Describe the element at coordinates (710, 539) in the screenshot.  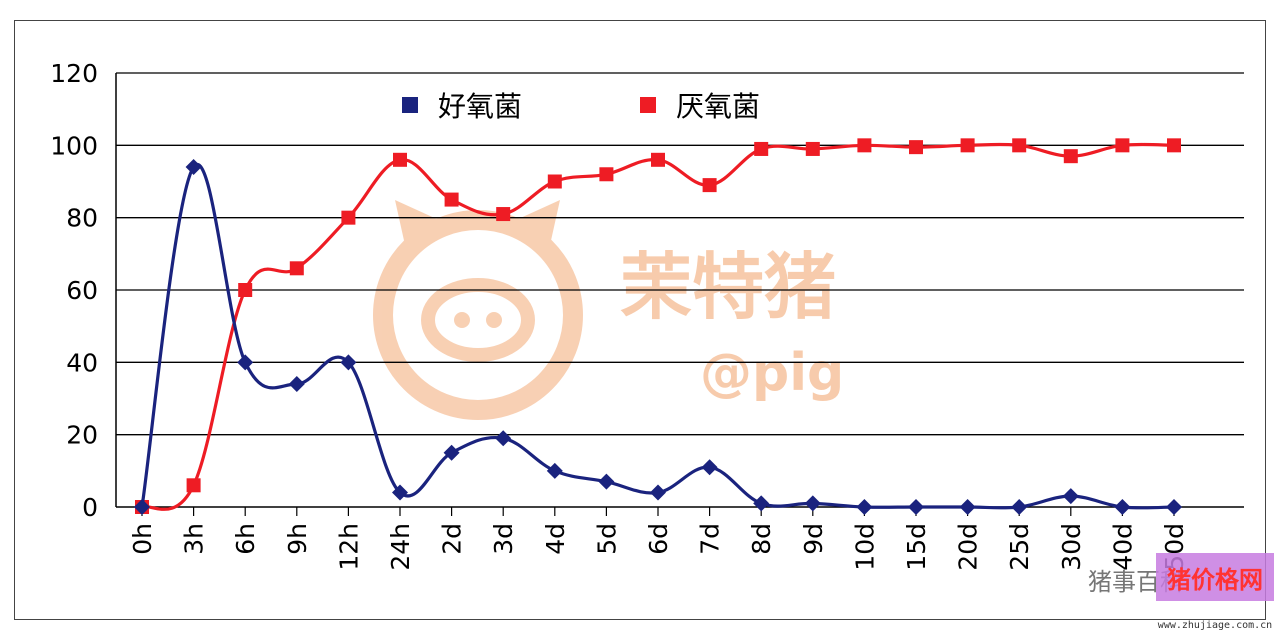
I see `x-tick-label: 7d` at that location.